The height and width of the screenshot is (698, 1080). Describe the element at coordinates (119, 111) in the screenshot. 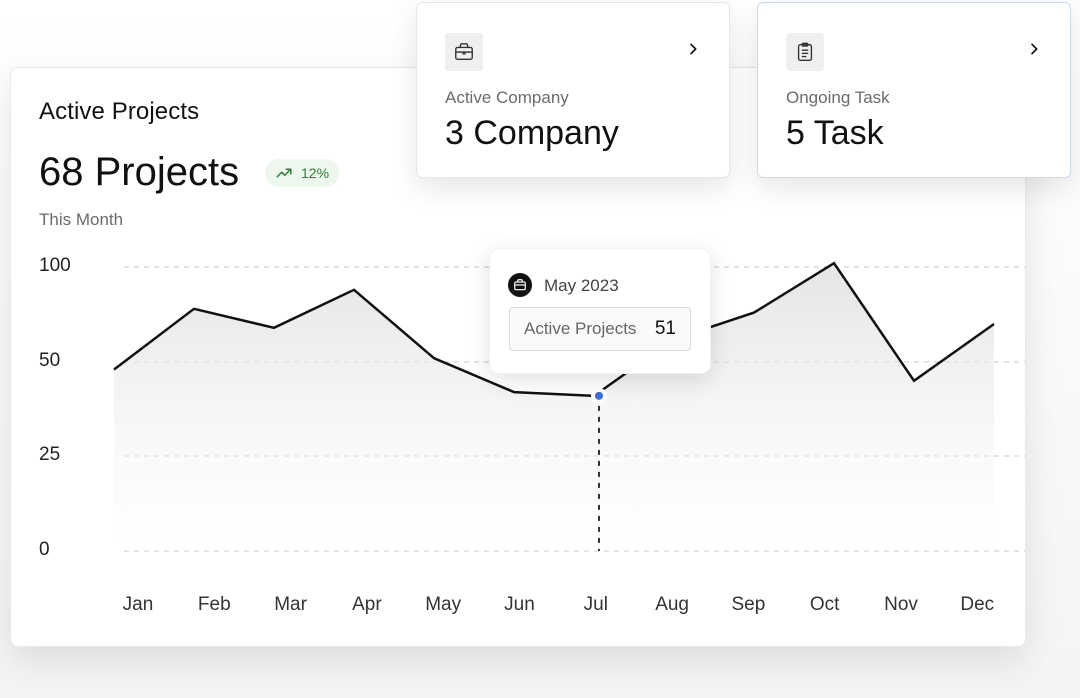

I see `card-title: Active Projects` at that location.